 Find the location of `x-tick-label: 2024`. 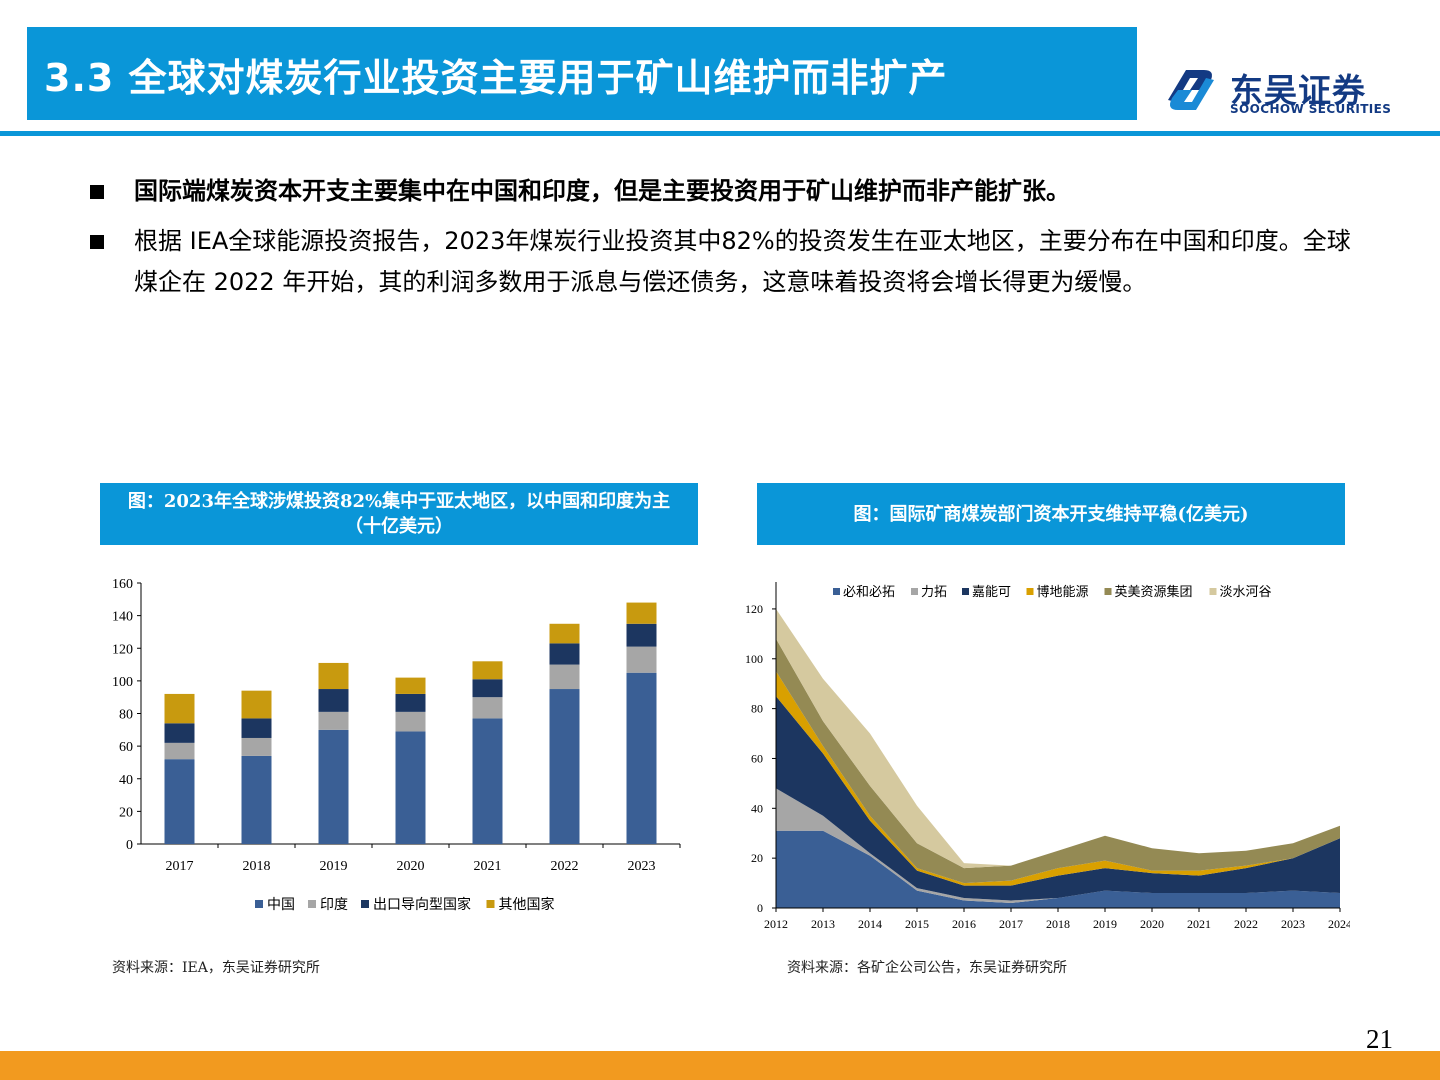

x-tick-label: 2024 is located at coordinates (1339, 924).